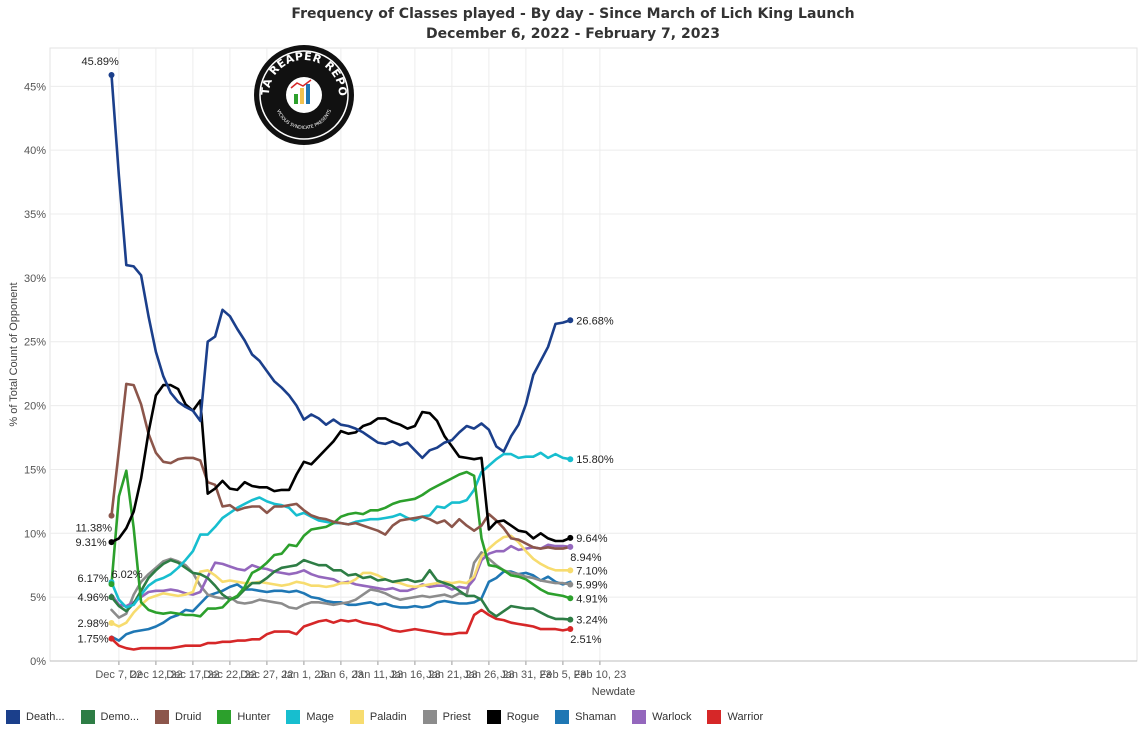  What do you see at coordinates (127, 575) in the screenshot?
I see `data-label: 6.02%` at bounding box center [127, 575].